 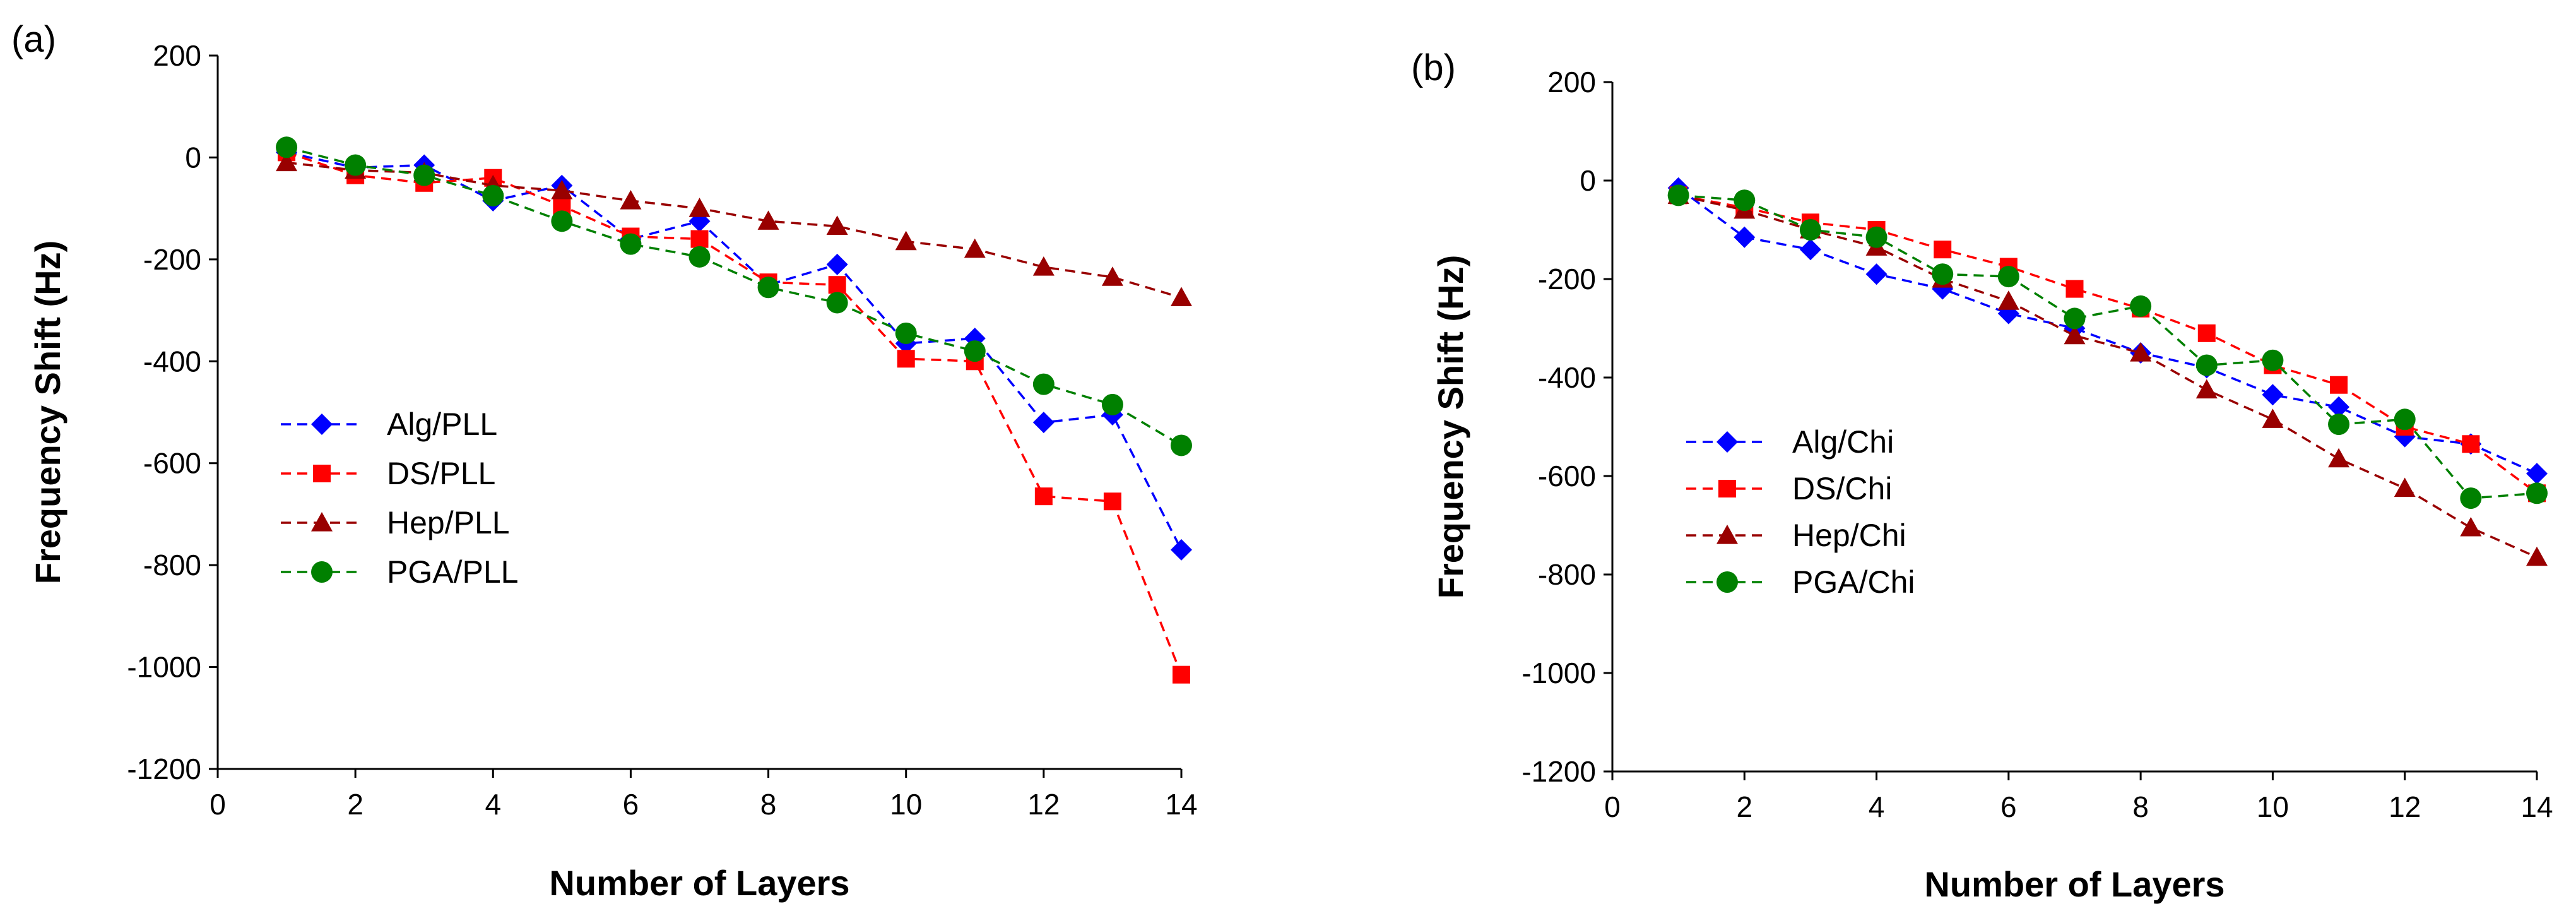 I want to click on legend-entry: Hep/Chi, so click(x=1796, y=535).